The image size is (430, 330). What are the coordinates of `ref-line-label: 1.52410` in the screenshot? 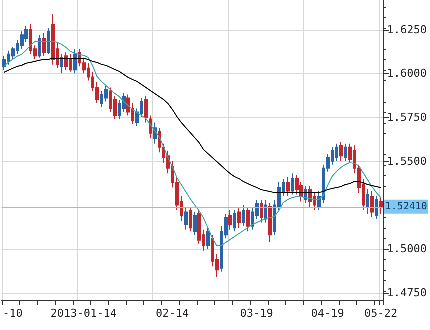 It's located at (406, 206).